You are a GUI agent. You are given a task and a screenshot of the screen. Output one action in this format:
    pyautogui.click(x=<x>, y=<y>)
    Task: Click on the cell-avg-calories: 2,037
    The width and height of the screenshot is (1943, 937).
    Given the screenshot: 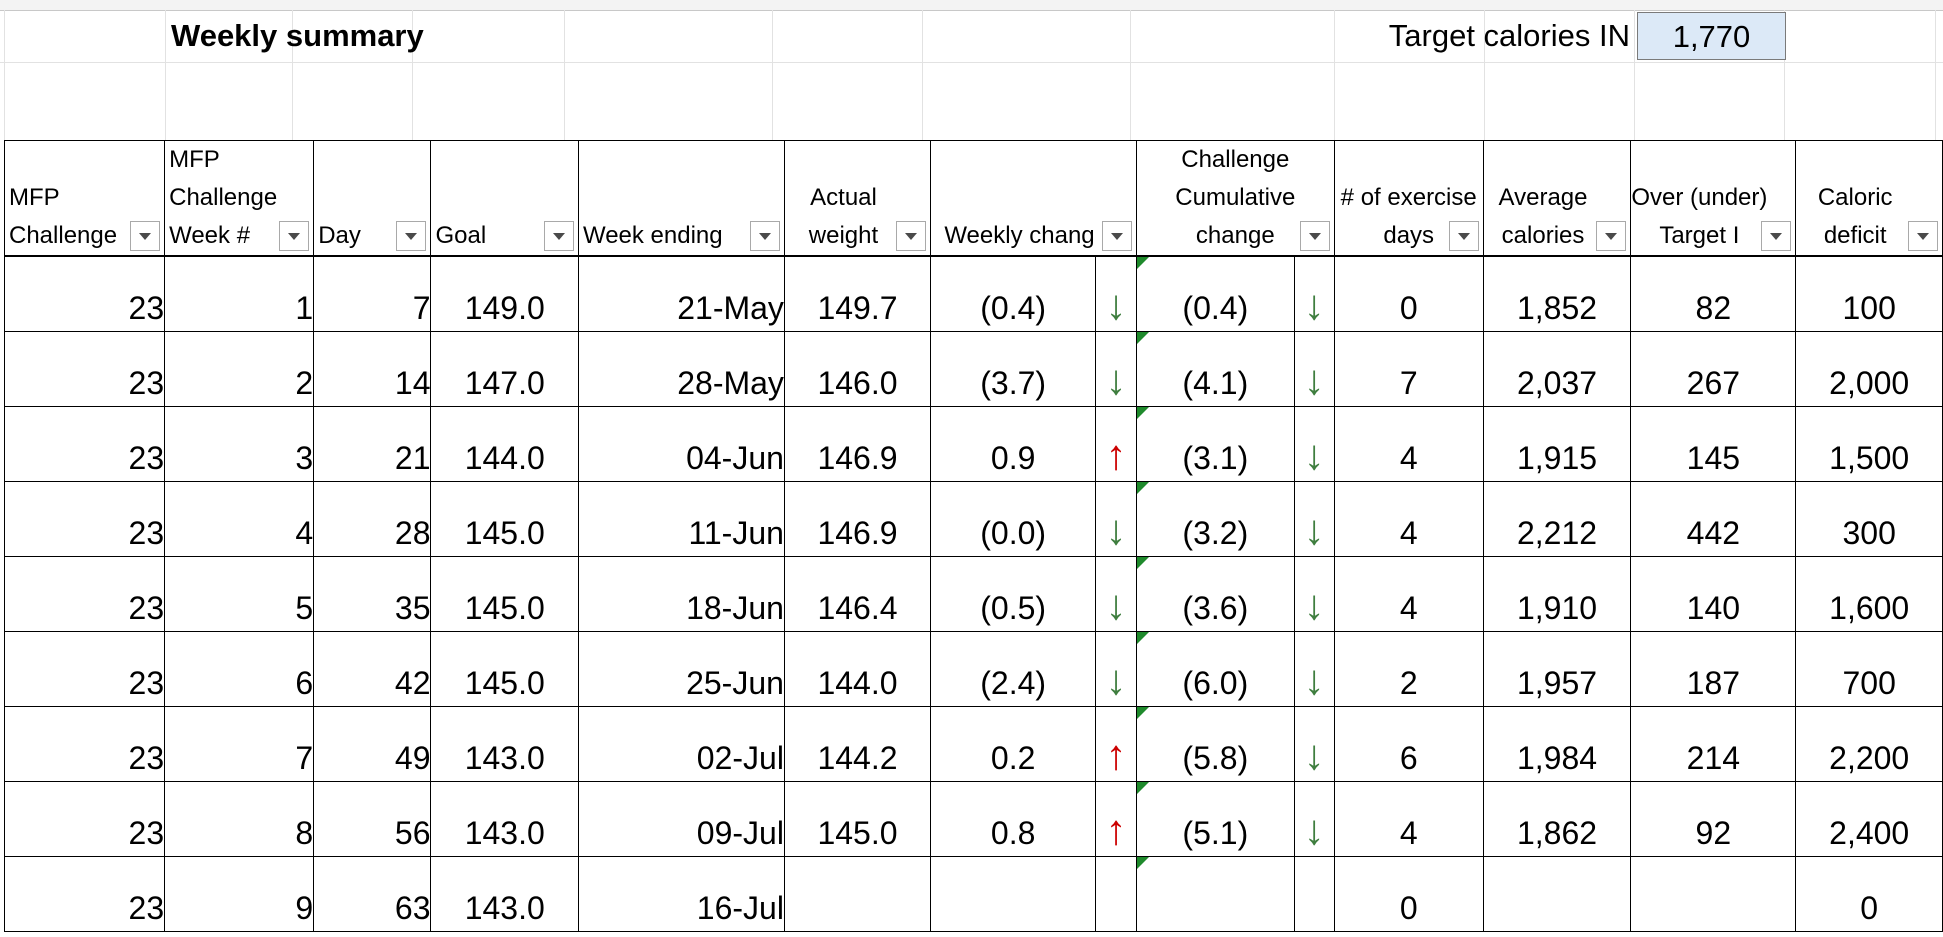 What is the action you would take?
    pyautogui.click(x=1557, y=368)
    